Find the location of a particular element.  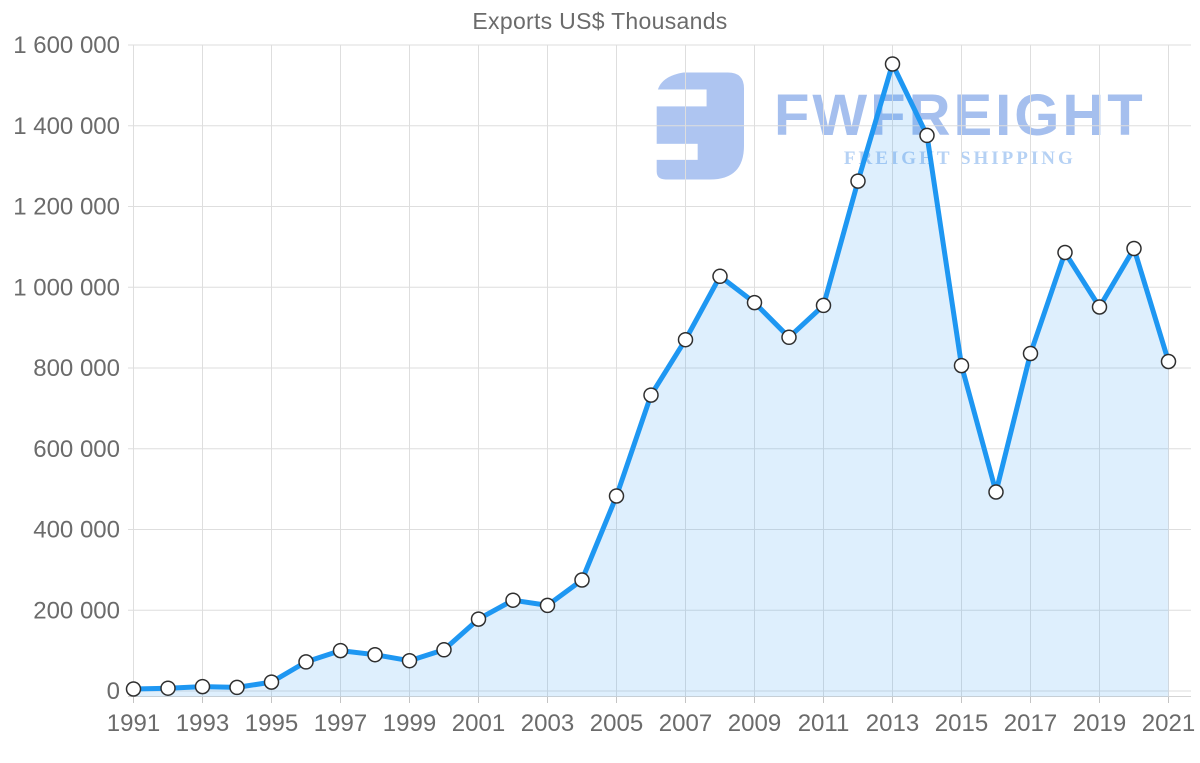

x-axis-label: 1997 is located at coordinates (340, 723).